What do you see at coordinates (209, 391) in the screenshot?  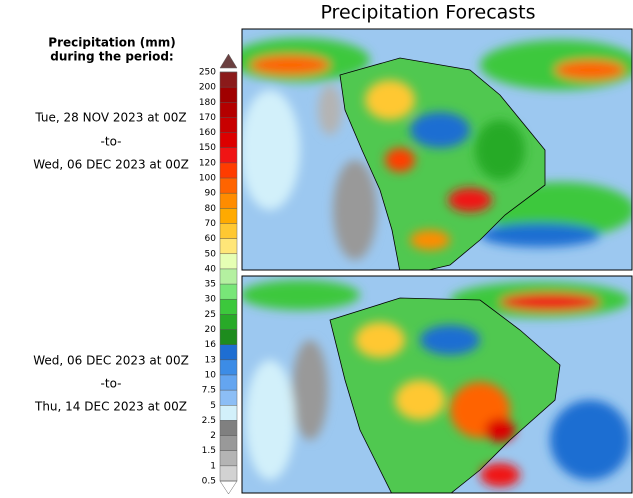 I see `colorbar-tick-label: 7.5` at bounding box center [209, 391].